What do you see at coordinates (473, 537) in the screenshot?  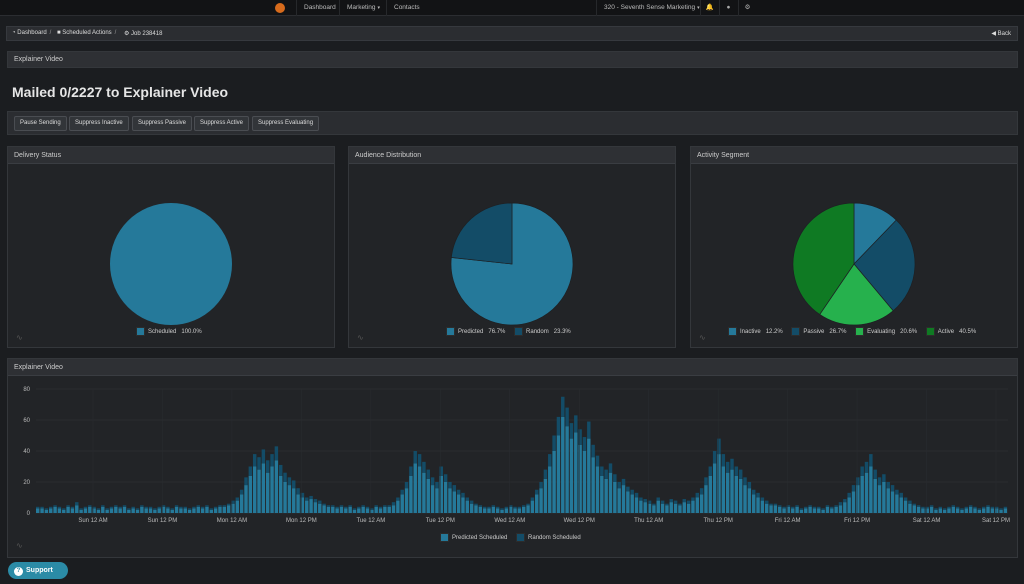 I see `legend-predicted-scheduled: Predicted Scheduled` at bounding box center [473, 537].